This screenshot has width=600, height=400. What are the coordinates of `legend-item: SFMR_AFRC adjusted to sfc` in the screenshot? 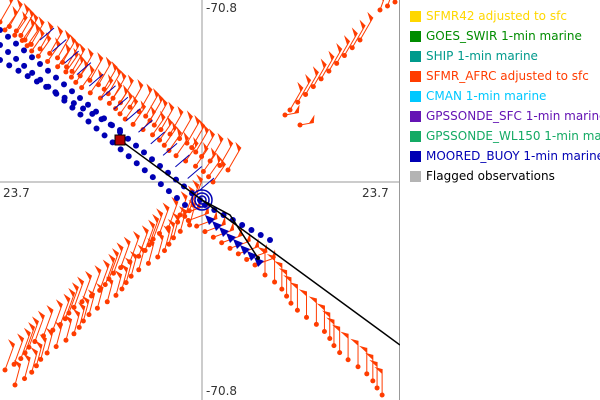 It's located at (505, 76).